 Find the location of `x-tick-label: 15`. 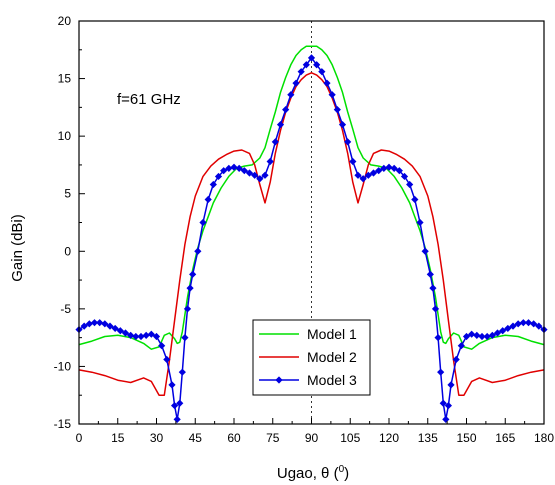

x-tick-label: 15 is located at coordinates (118, 438).